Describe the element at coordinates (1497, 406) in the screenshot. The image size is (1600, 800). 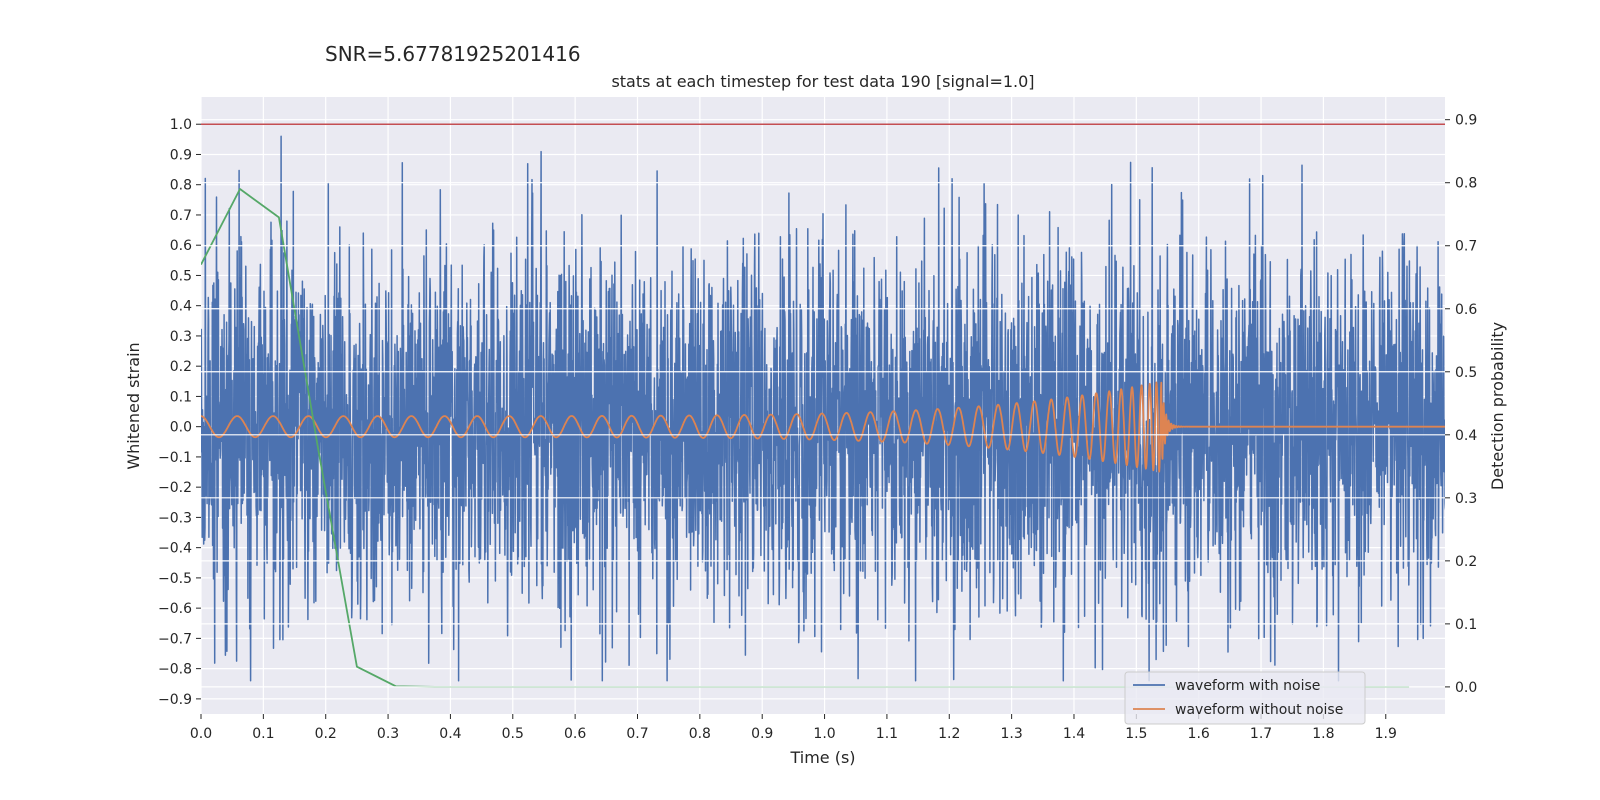
I see `y2-axis-label: Detection probability` at that location.